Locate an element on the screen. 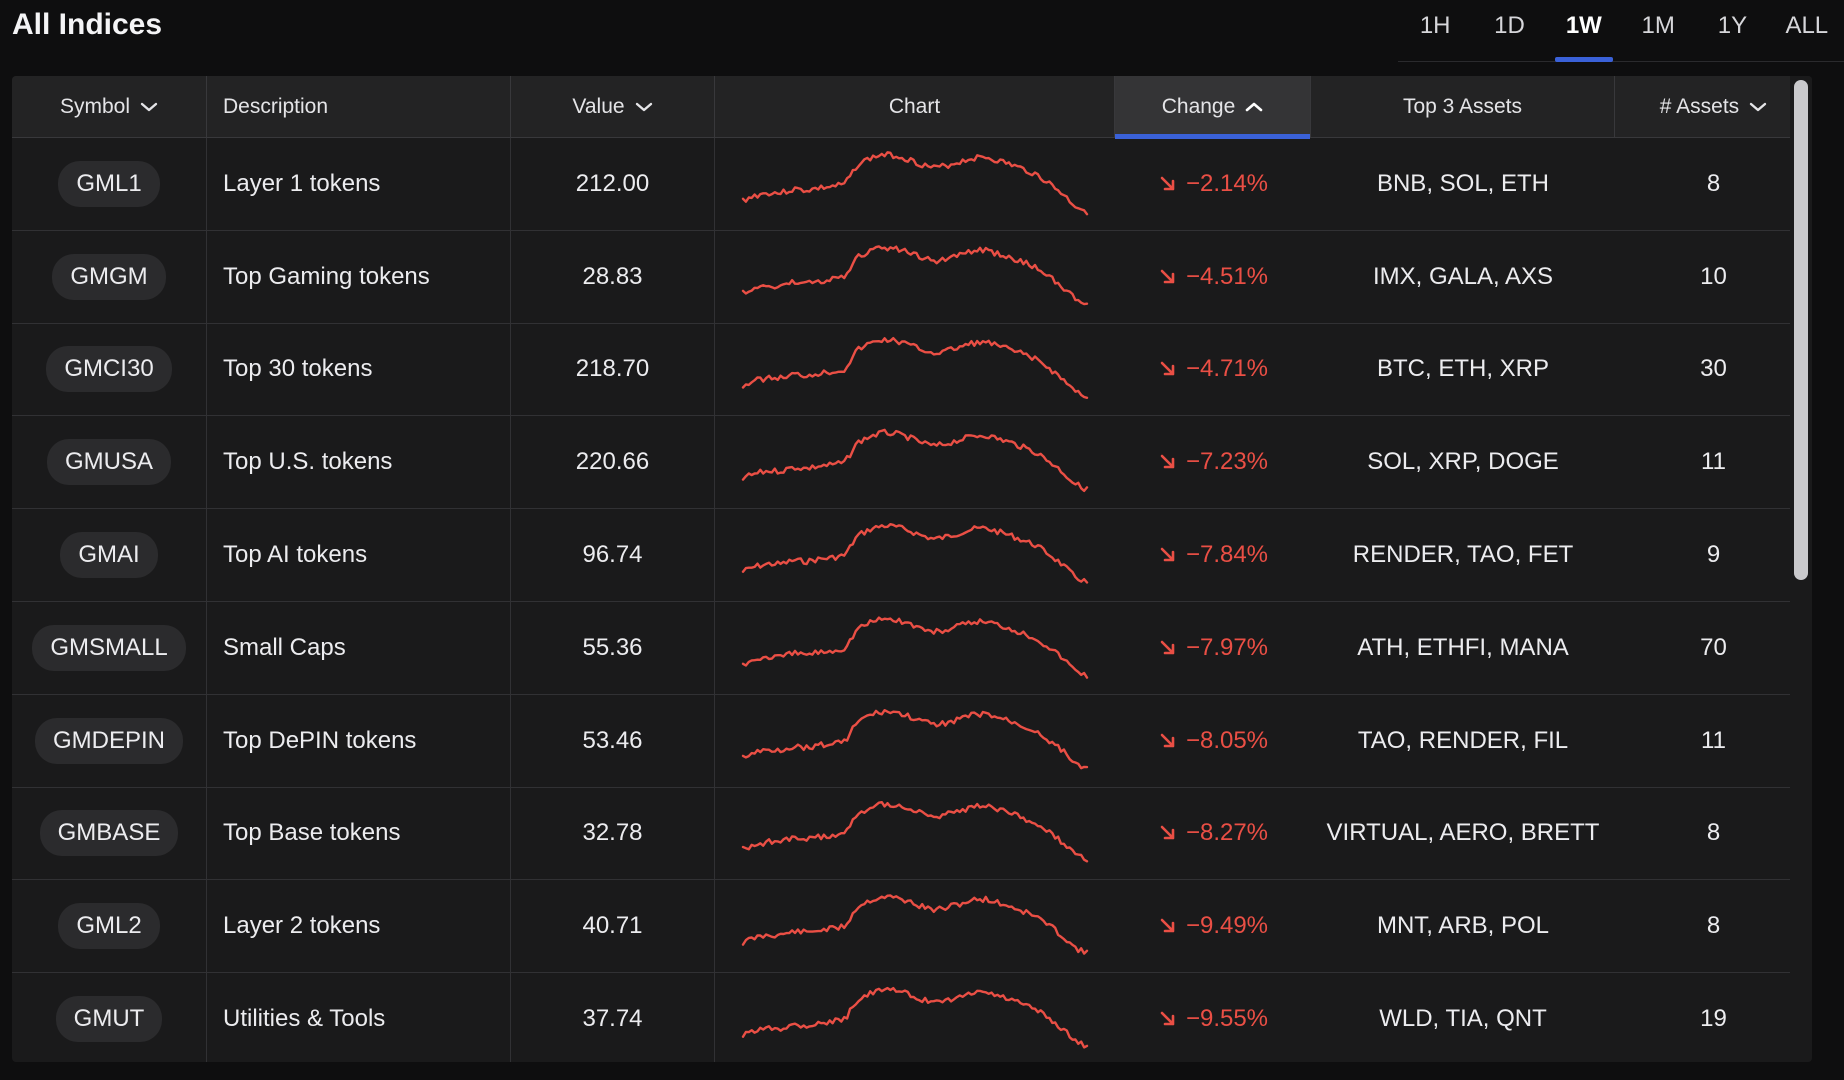 Image resolution: width=1844 pixels, height=1080 pixels. symbol-pill: GML1 is located at coordinates (109, 183).